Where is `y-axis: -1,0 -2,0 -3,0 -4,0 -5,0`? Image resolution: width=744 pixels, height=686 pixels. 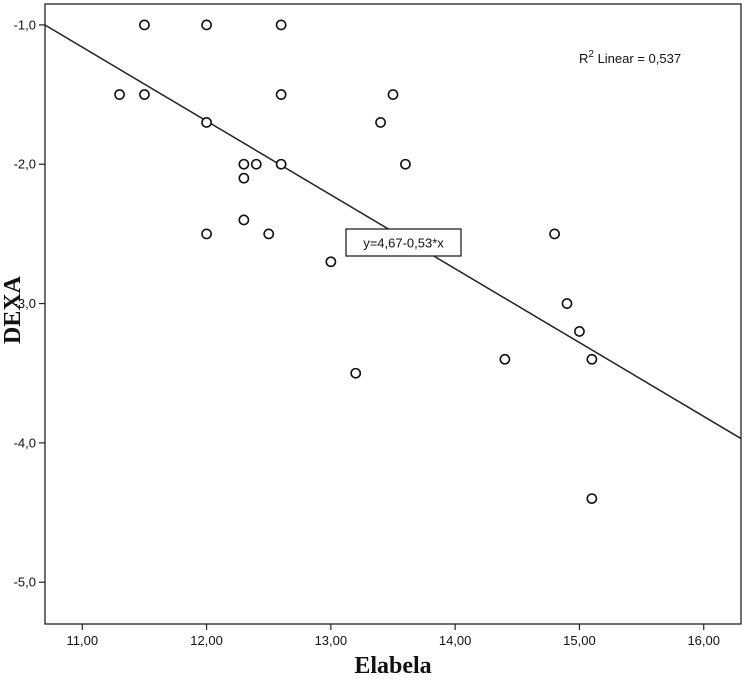
y-axis: -1,0 -2,0 -3,0 -4,0 -5,0 is located at coordinates (29, 303).